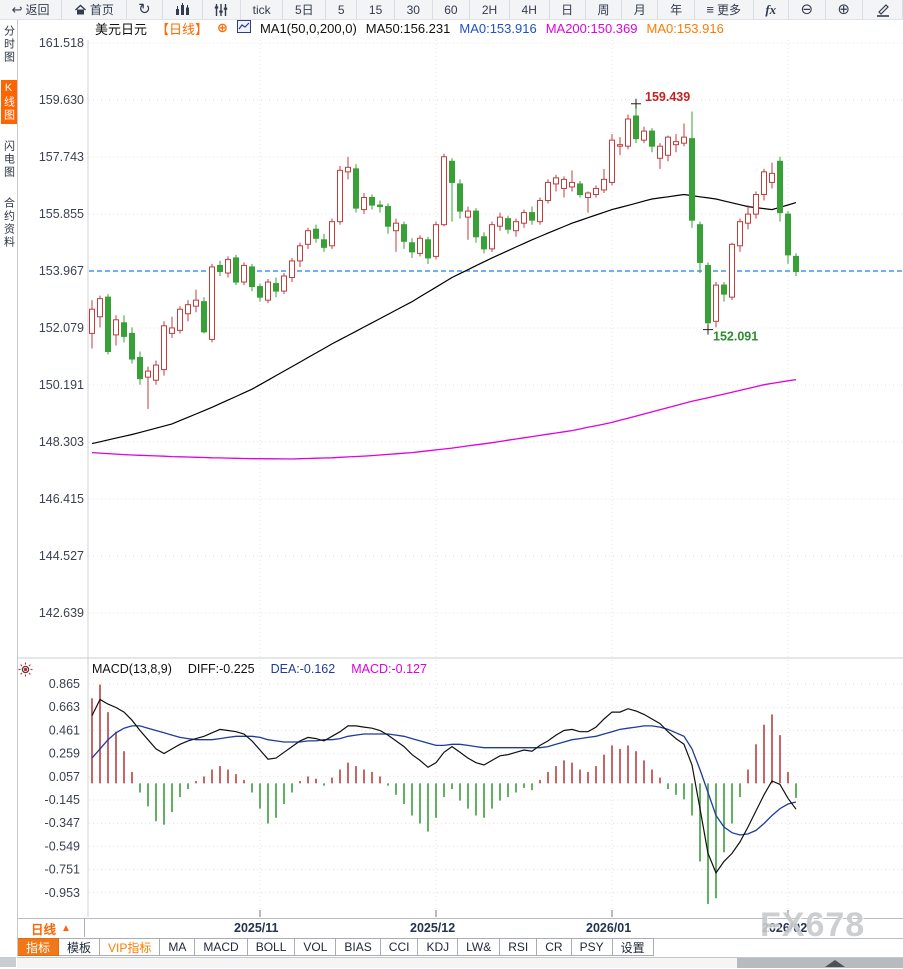  I want to click on menu-icon: ≡, so click(710, 9).